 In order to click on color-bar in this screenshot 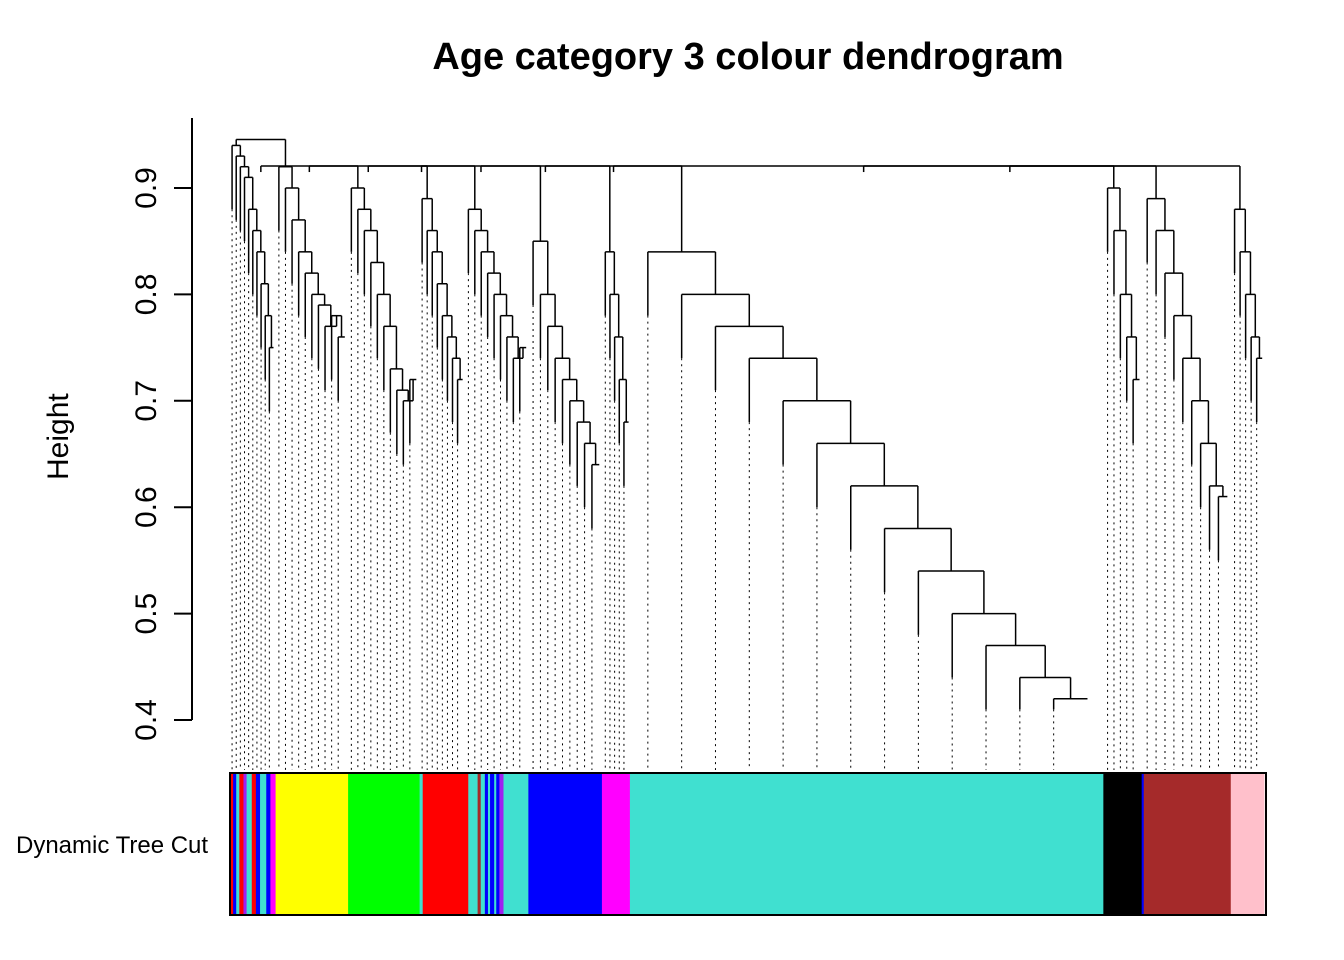, I will do `click(748, 844)`.